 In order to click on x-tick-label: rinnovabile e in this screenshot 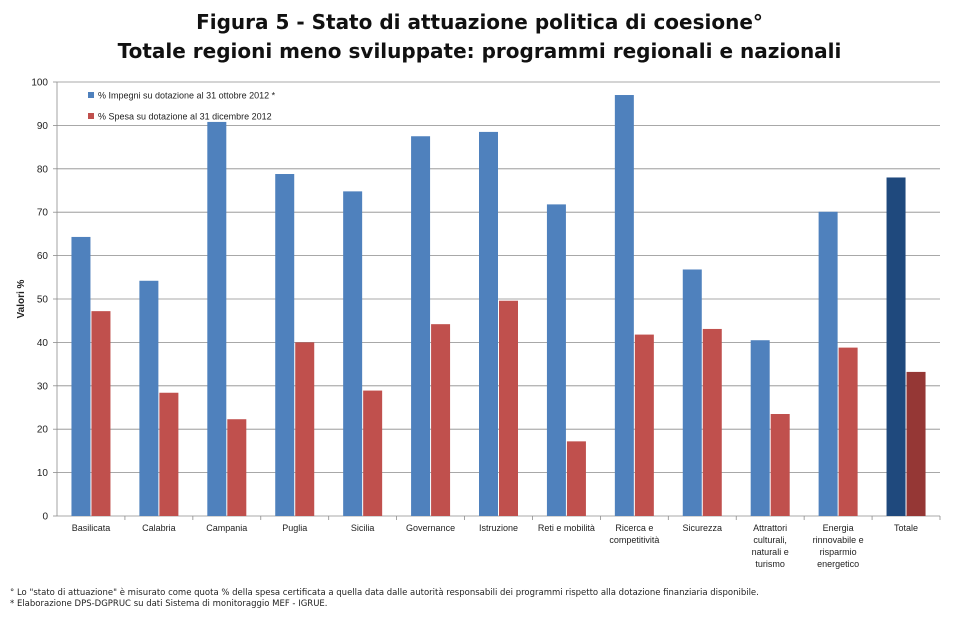, I will do `click(838, 540)`.